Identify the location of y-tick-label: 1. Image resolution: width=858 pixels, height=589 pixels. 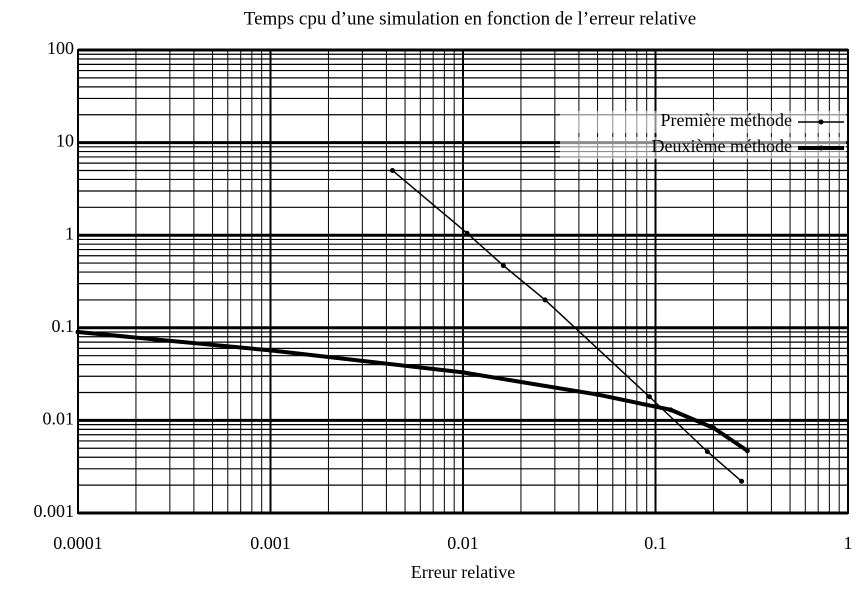
(69, 233).